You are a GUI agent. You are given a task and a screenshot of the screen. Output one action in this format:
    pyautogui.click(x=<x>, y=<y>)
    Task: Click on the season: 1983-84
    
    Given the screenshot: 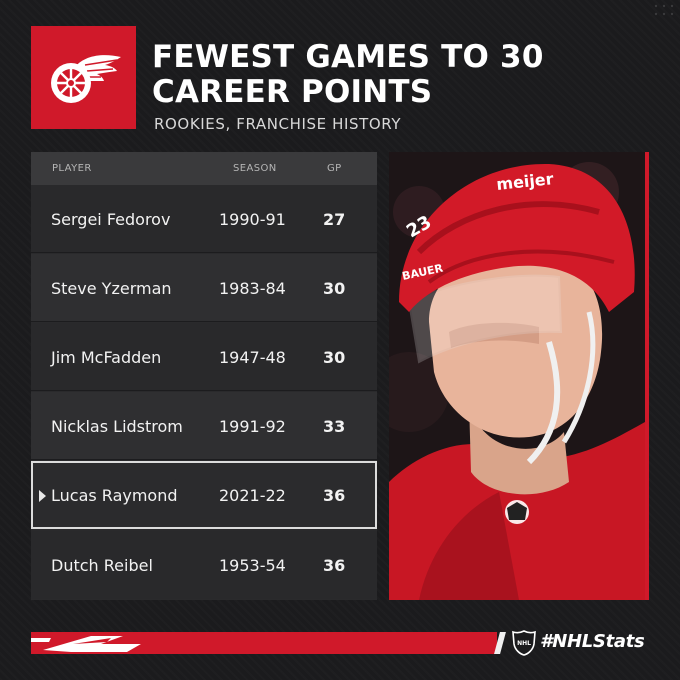 What is the action you would take?
    pyautogui.click(x=252, y=288)
    